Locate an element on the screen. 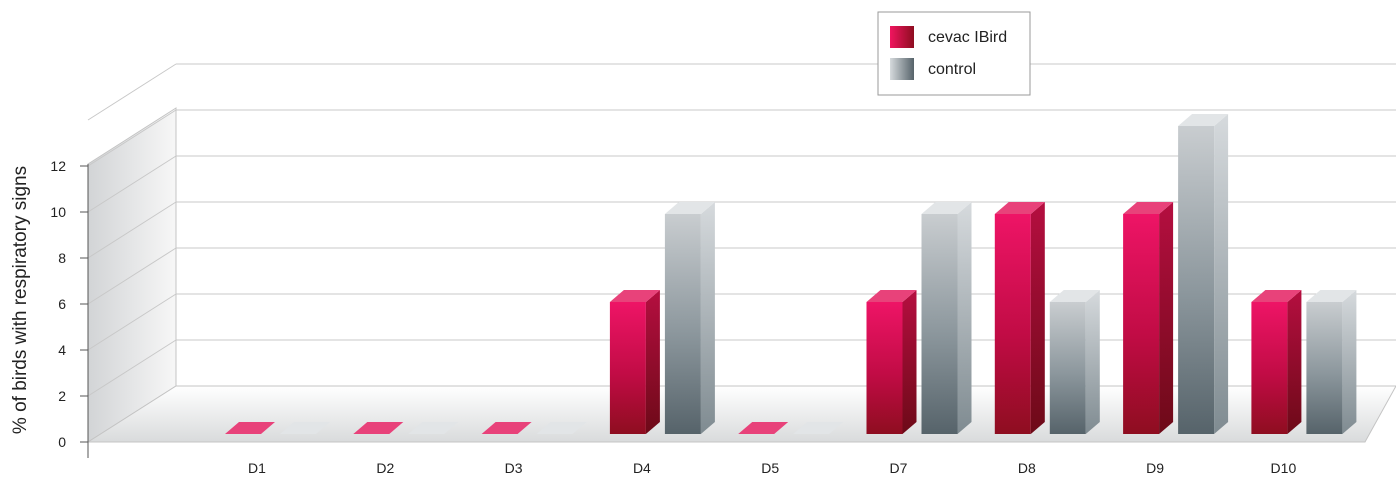 Image resolution: width=1396 pixels, height=478 pixels. legend: cevac IBird control is located at coordinates (954, 53).